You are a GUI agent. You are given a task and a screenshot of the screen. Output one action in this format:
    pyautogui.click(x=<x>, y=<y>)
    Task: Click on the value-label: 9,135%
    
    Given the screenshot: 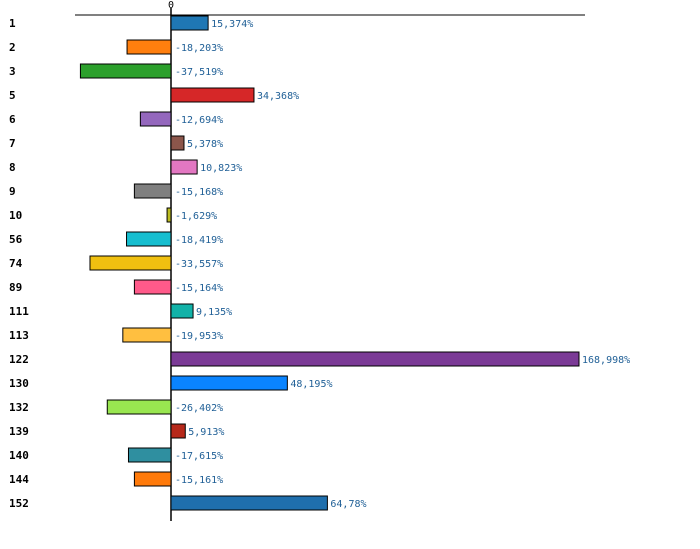 What is the action you would take?
    pyautogui.click(x=214, y=312)
    